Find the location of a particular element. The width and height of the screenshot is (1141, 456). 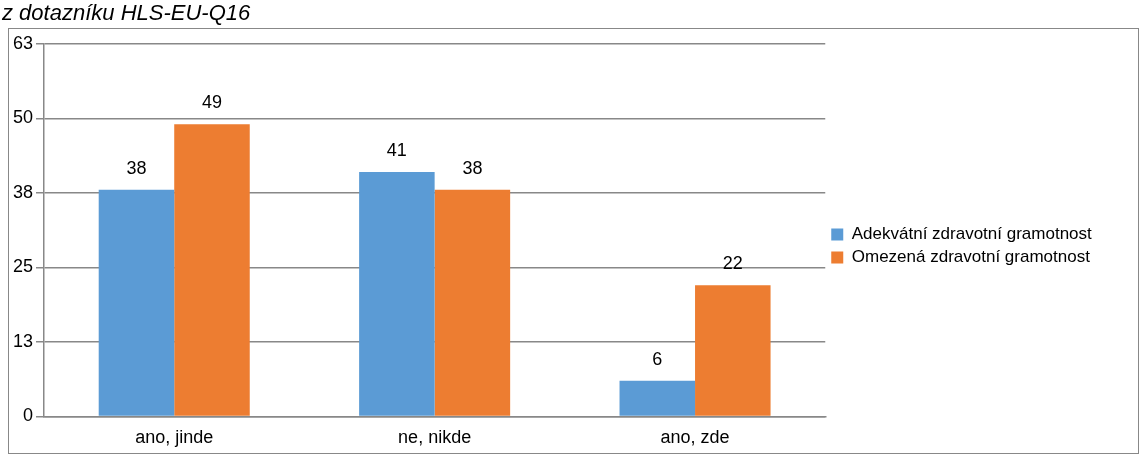

x-tick-label: ne, nikde is located at coordinates (435, 437).